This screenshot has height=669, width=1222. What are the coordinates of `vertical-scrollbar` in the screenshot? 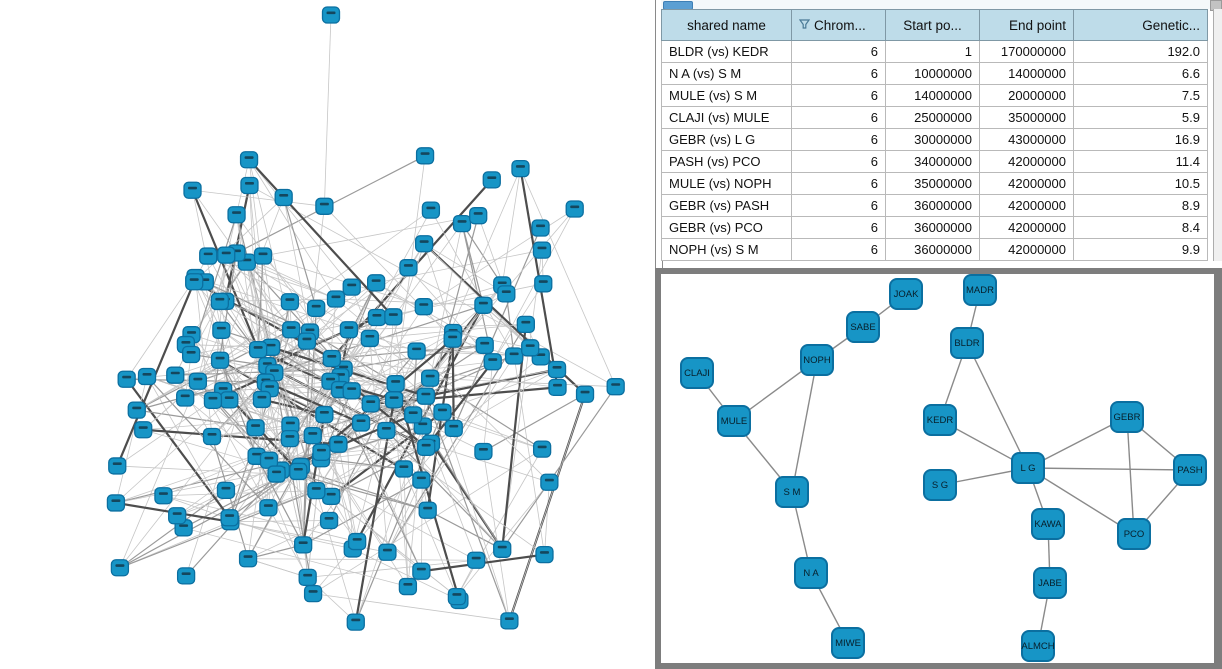 It's located at (1217, 135).